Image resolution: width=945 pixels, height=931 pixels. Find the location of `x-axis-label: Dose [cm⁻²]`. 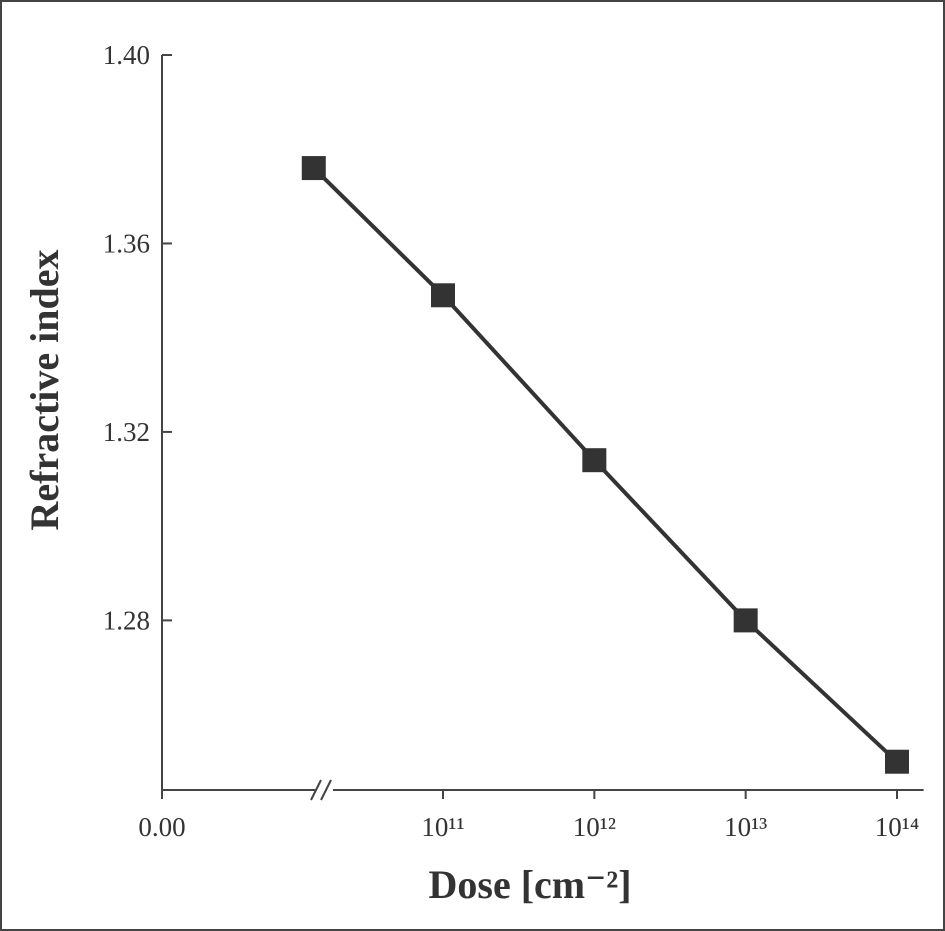

x-axis-label: Dose [cm⁻²] is located at coordinates (529, 884).